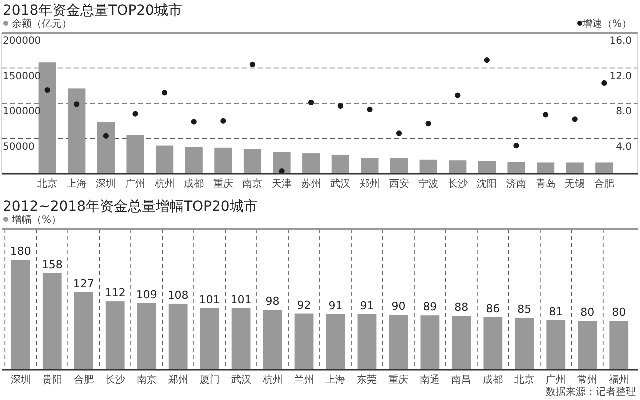  What do you see at coordinates (525, 309) in the screenshot?
I see `data-label: 85` at bounding box center [525, 309].